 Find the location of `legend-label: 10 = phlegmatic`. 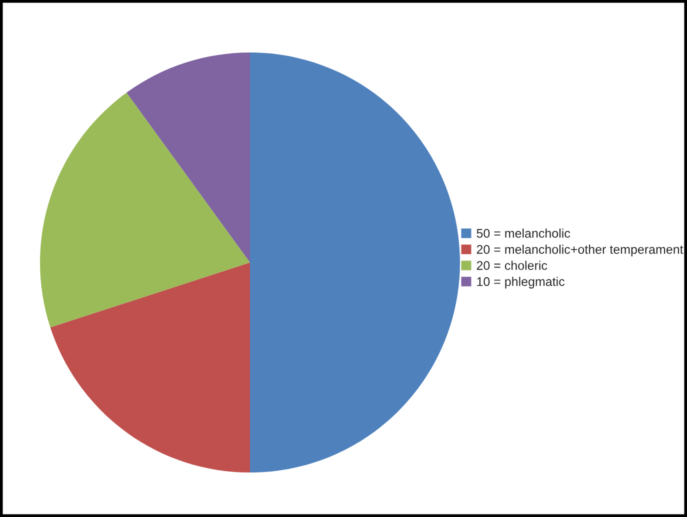

legend-label: 10 = phlegmatic is located at coordinates (521, 282).